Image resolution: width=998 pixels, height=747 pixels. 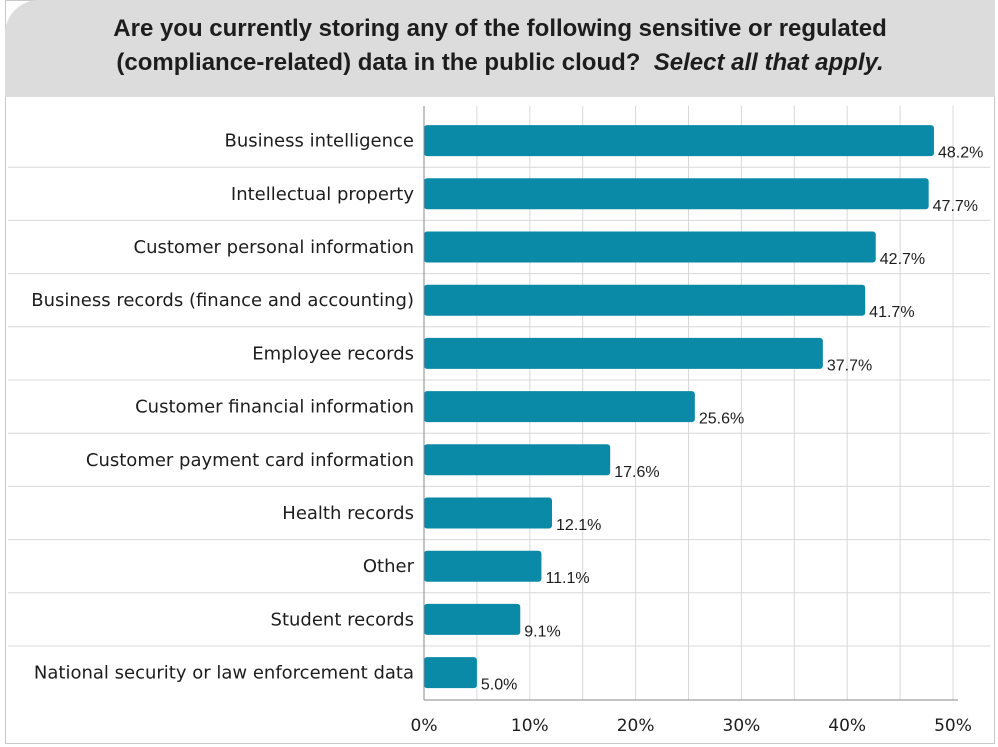 What do you see at coordinates (953, 726) in the screenshot?
I see `x-tick-label: 50%` at bounding box center [953, 726].